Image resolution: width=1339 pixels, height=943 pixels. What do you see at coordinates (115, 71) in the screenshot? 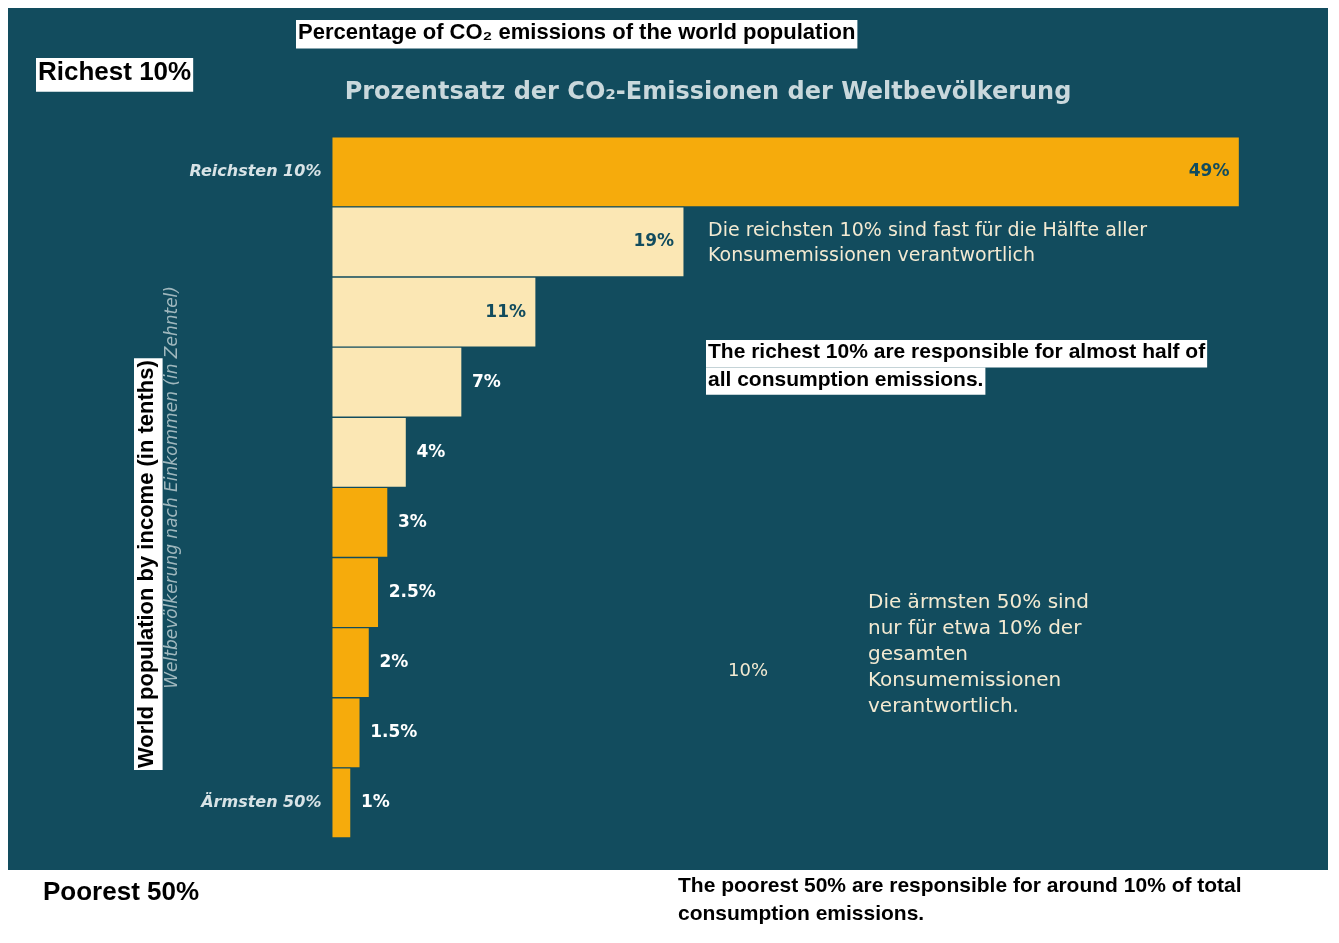
I see `text: Richest 10%` at bounding box center [115, 71].